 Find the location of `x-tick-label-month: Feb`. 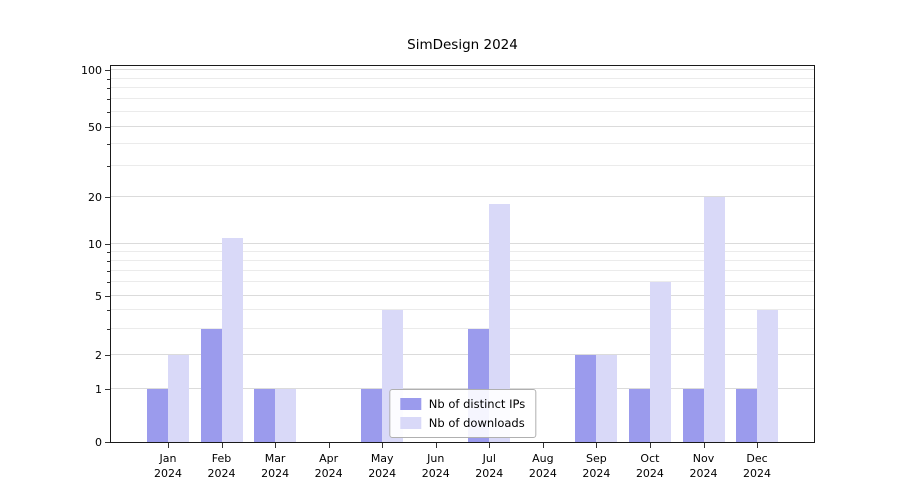

x-tick-label-month: Feb is located at coordinates (221, 458).